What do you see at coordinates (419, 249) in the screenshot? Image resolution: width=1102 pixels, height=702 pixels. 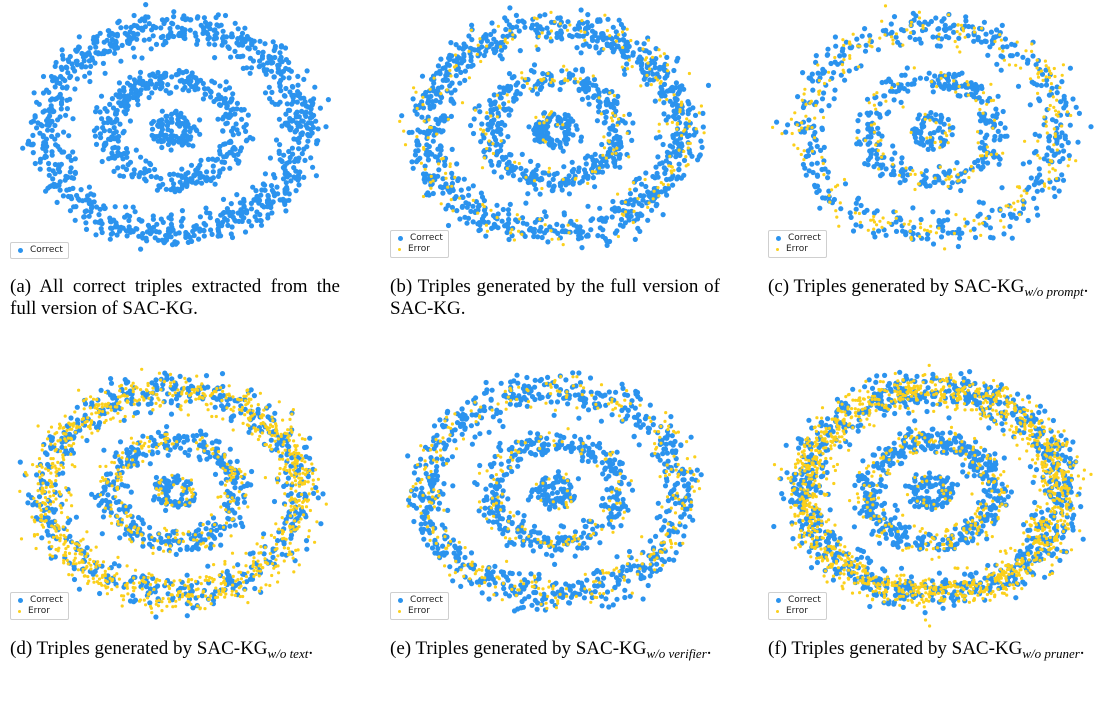 I see `legend-entry-error: Error` at bounding box center [419, 249].